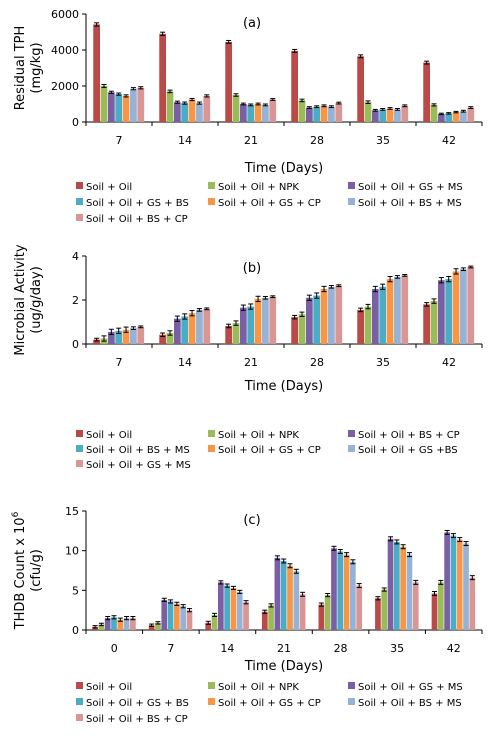  What do you see at coordinates (258, 187) in the screenshot?
I see `legend-label: Soil + Oil + NPK` at bounding box center [258, 187].